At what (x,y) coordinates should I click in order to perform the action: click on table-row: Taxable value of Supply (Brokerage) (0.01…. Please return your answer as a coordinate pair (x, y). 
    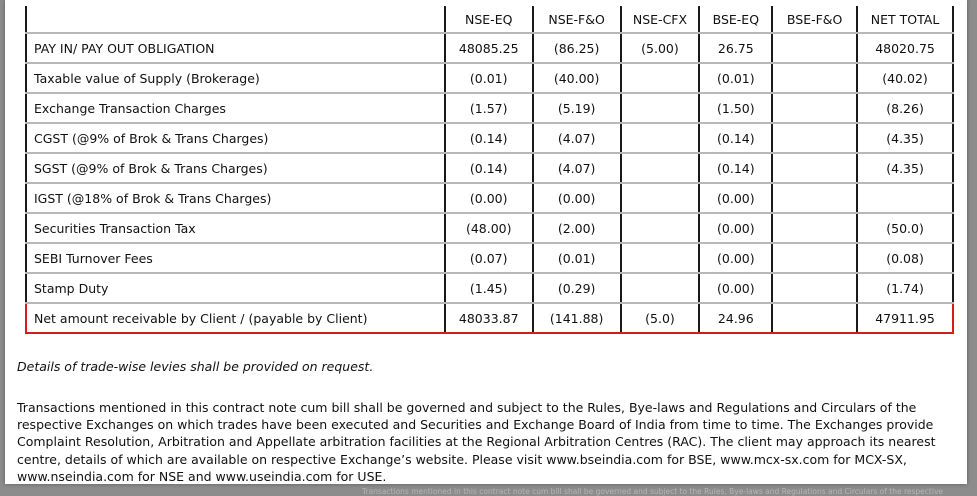
    Looking at the image, I should click on (489, 78).